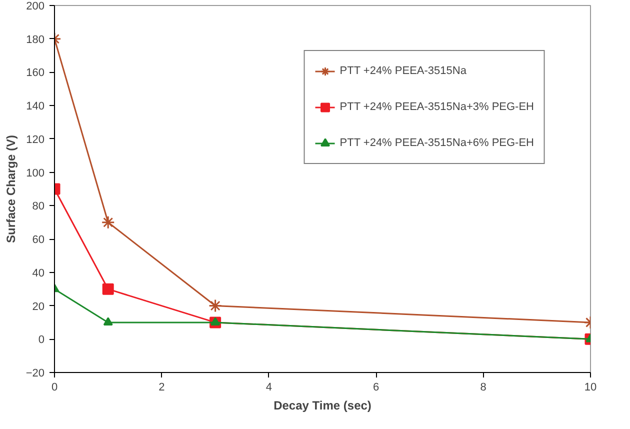 This screenshot has height=429, width=630. Describe the element at coordinates (38, 240) in the screenshot. I see `y-tick-label: 60` at that location.